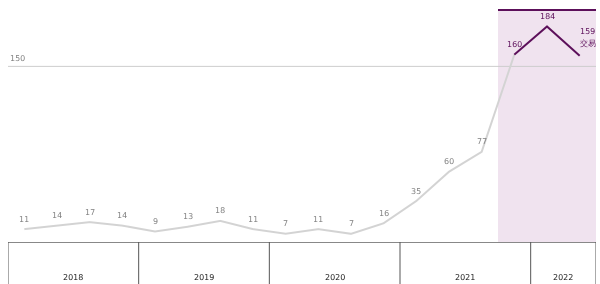  I want to click on text: 2019, so click(204, 277).